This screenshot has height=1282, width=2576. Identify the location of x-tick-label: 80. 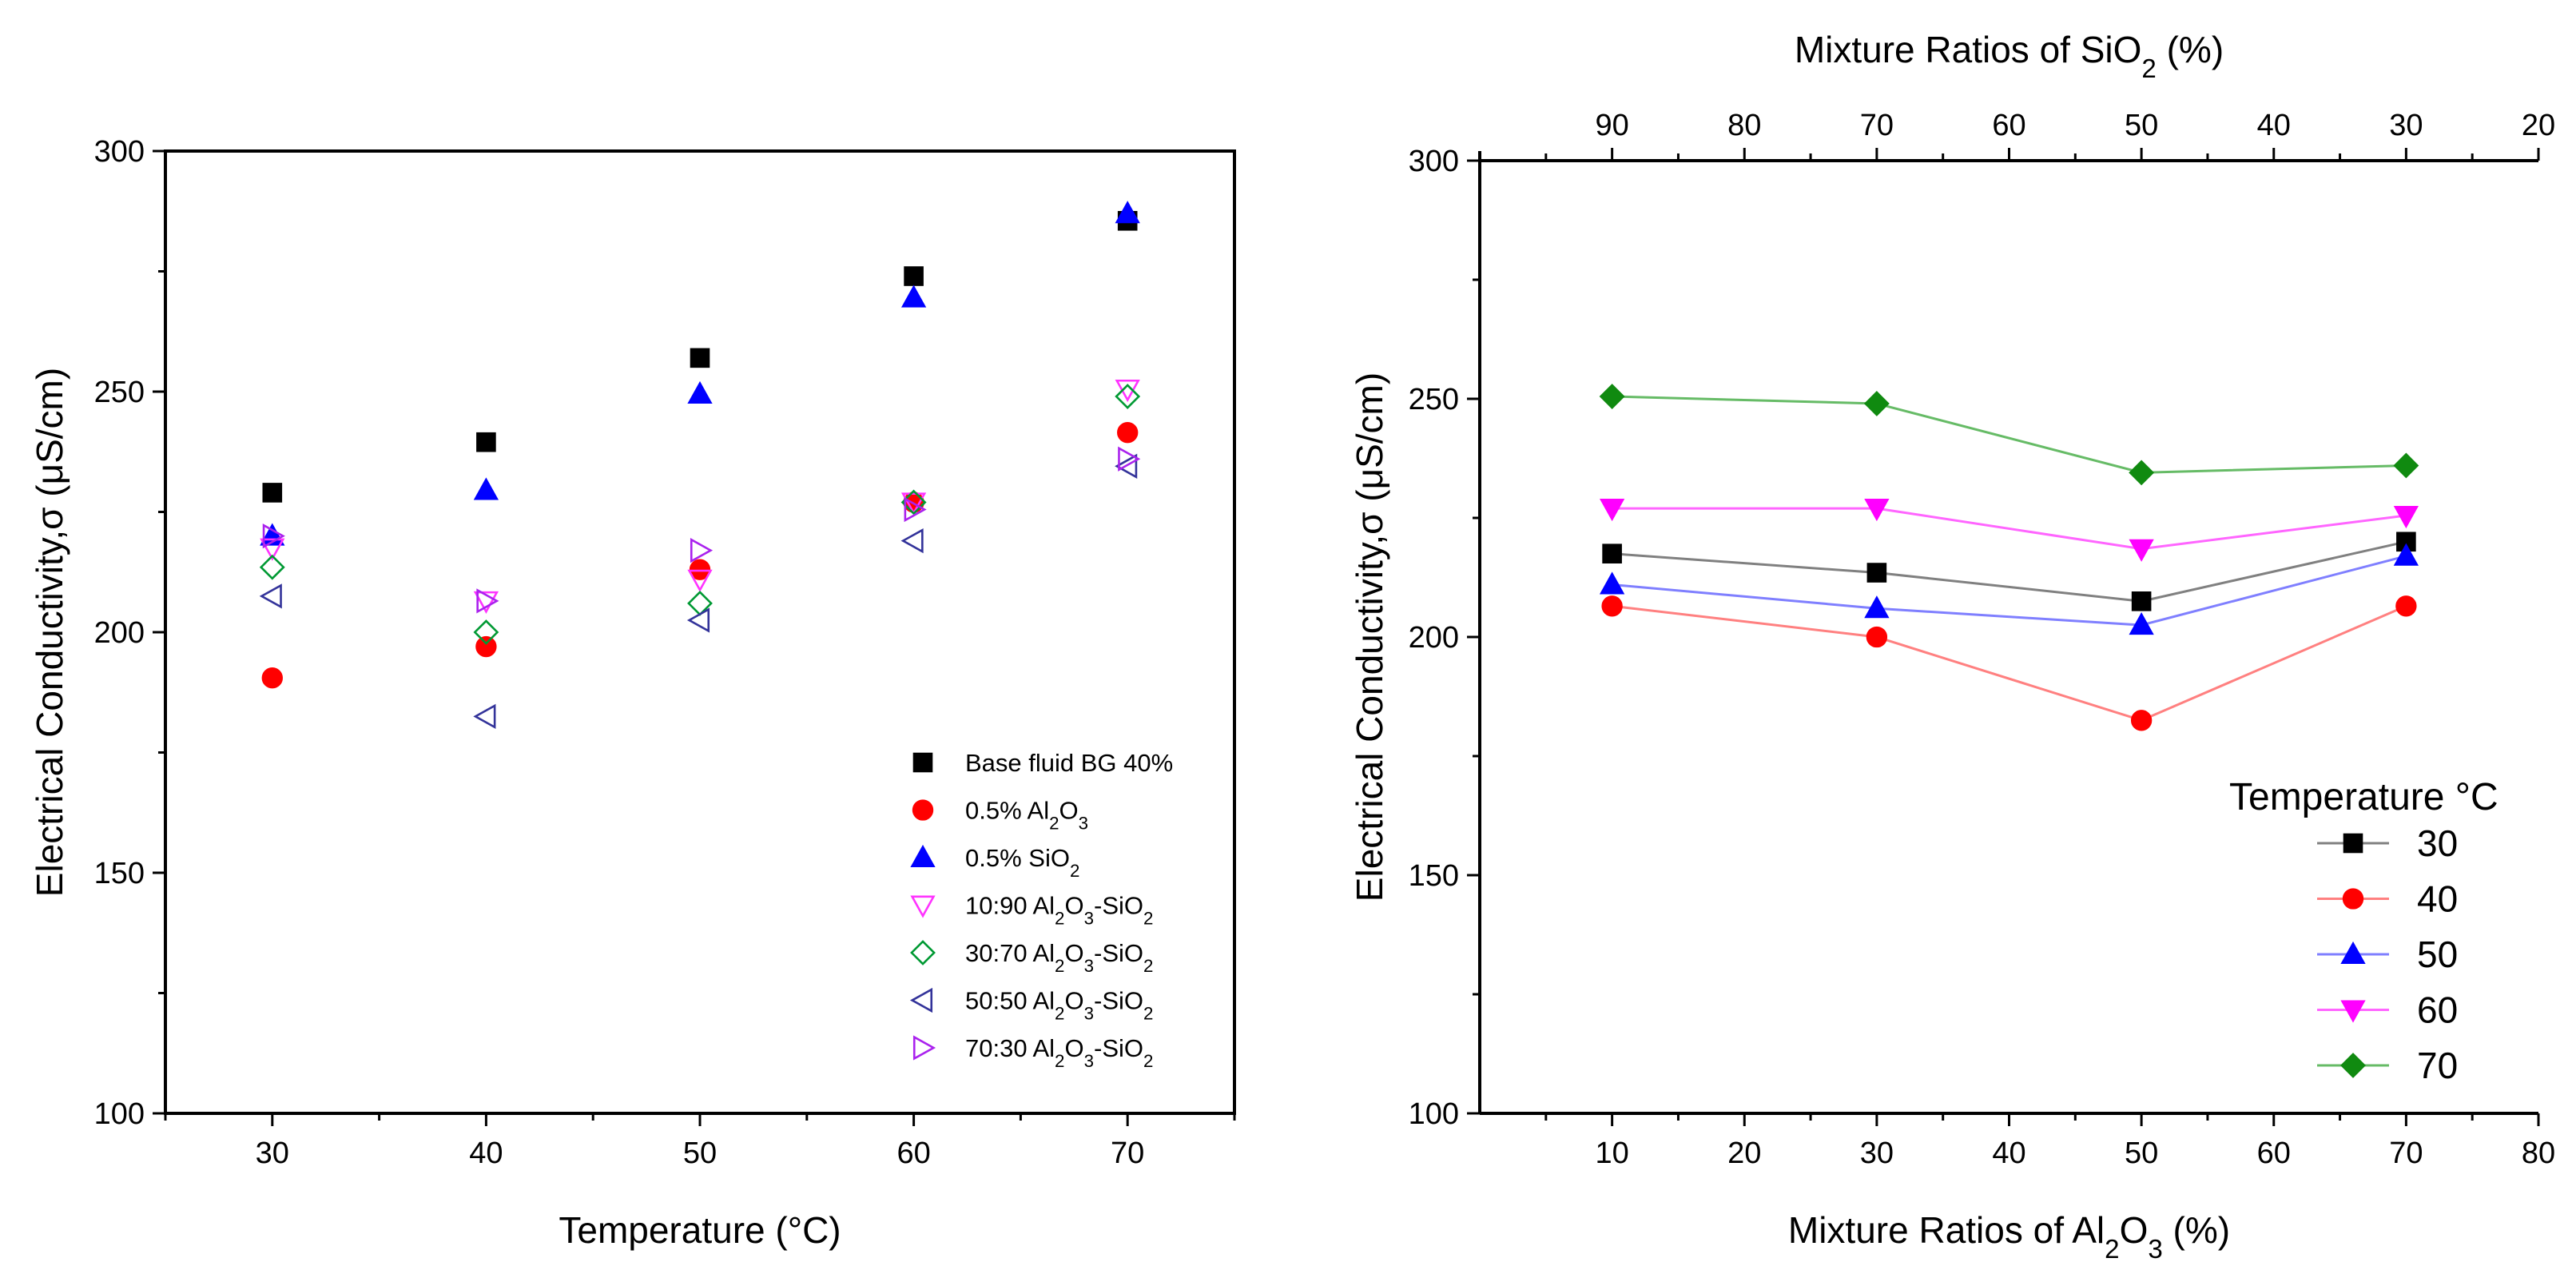
(2538, 1153).